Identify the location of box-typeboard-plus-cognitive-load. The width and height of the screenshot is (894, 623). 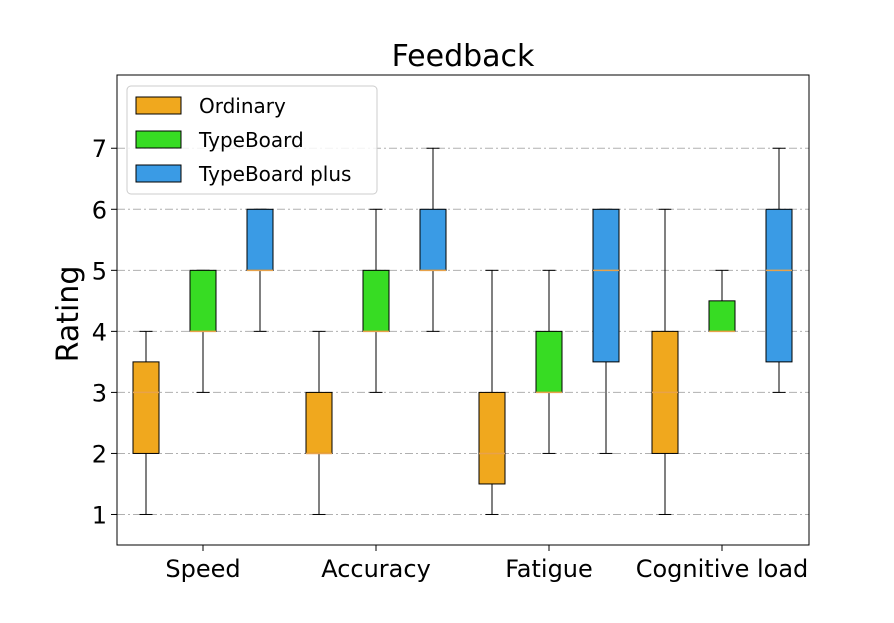
(779, 270).